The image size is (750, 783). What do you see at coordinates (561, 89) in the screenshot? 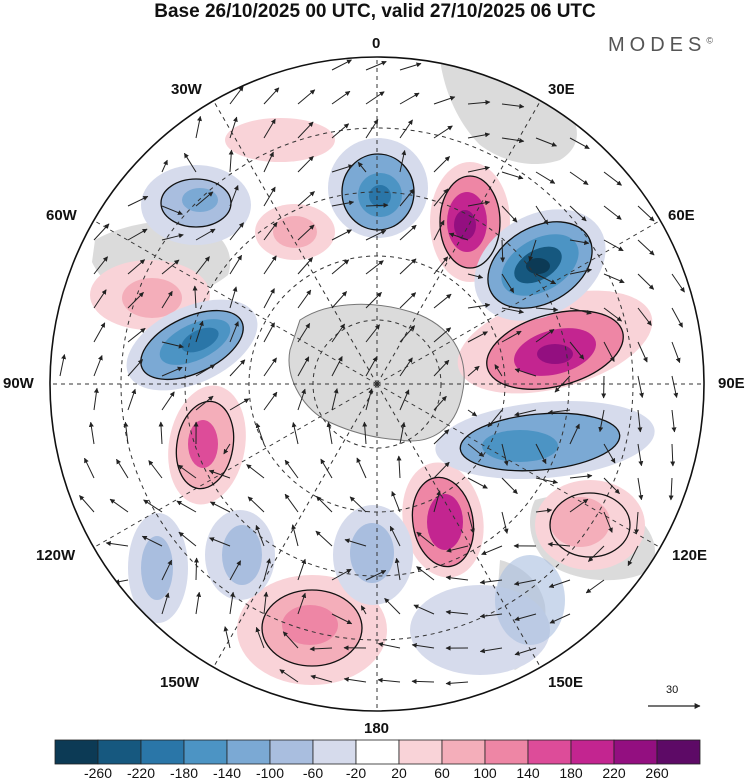
I see `label-30E: 30E` at bounding box center [561, 89].